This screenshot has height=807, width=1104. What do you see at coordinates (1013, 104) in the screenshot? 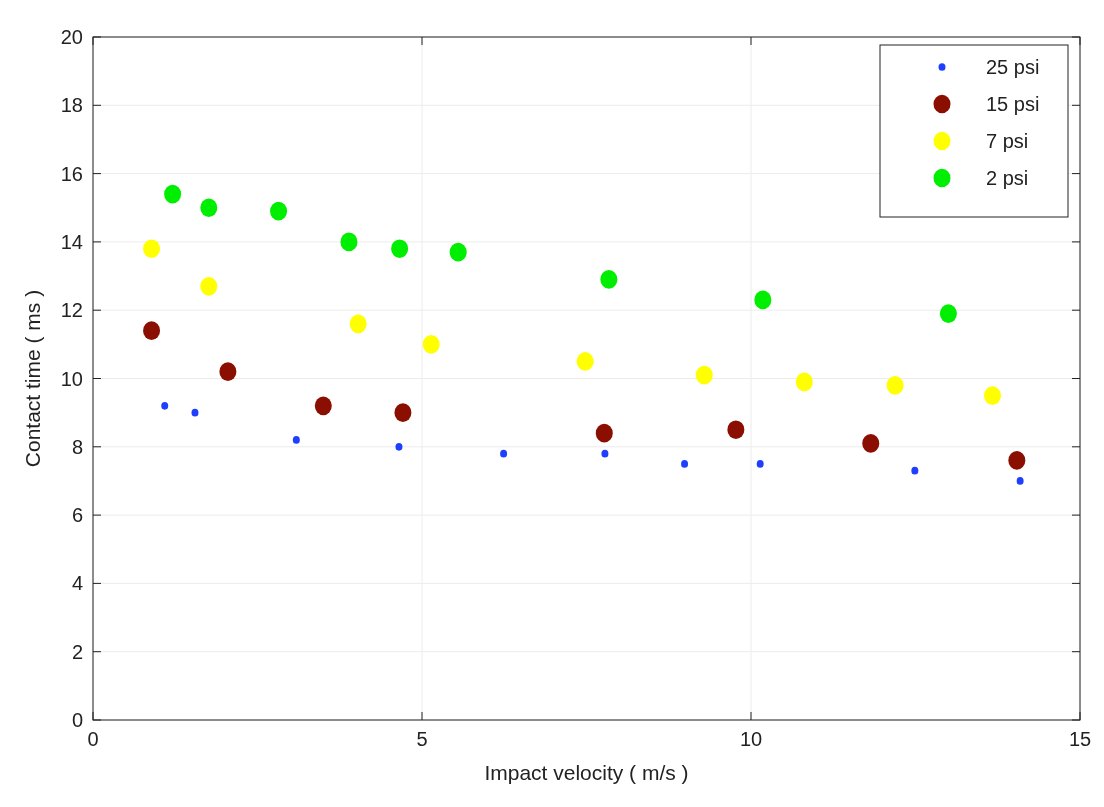
I see `legend-label: 15 psi` at bounding box center [1013, 104].